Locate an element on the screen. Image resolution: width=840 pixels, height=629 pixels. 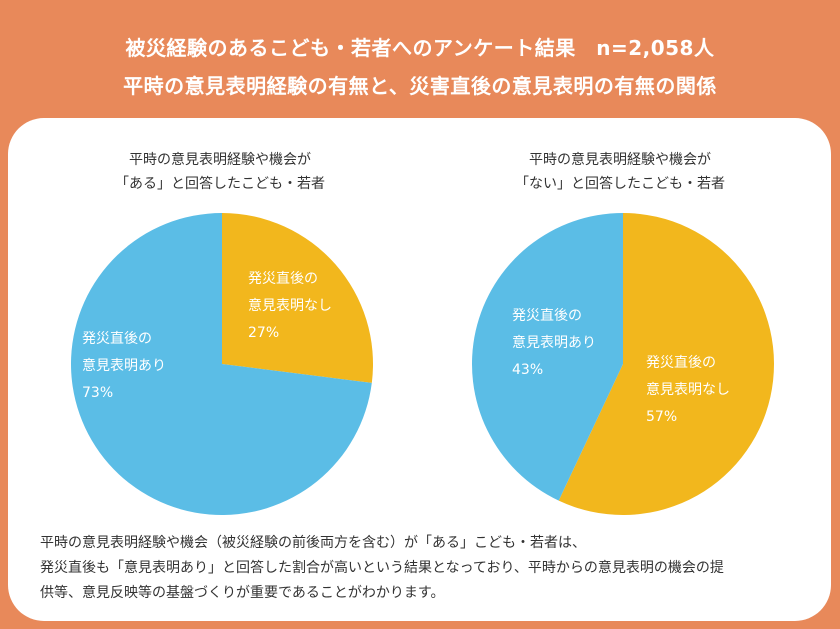
right-pie-caption-line2: 「ない」と回答したこども・若者 is located at coordinates (620, 184).